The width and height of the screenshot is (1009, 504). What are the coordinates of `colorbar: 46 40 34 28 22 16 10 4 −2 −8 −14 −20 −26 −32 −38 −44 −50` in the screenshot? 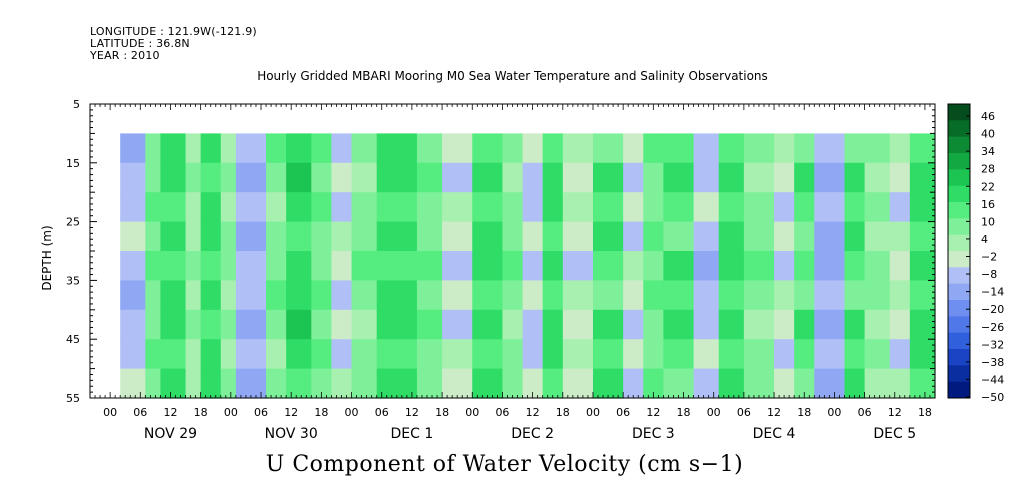 It's located at (975, 253).